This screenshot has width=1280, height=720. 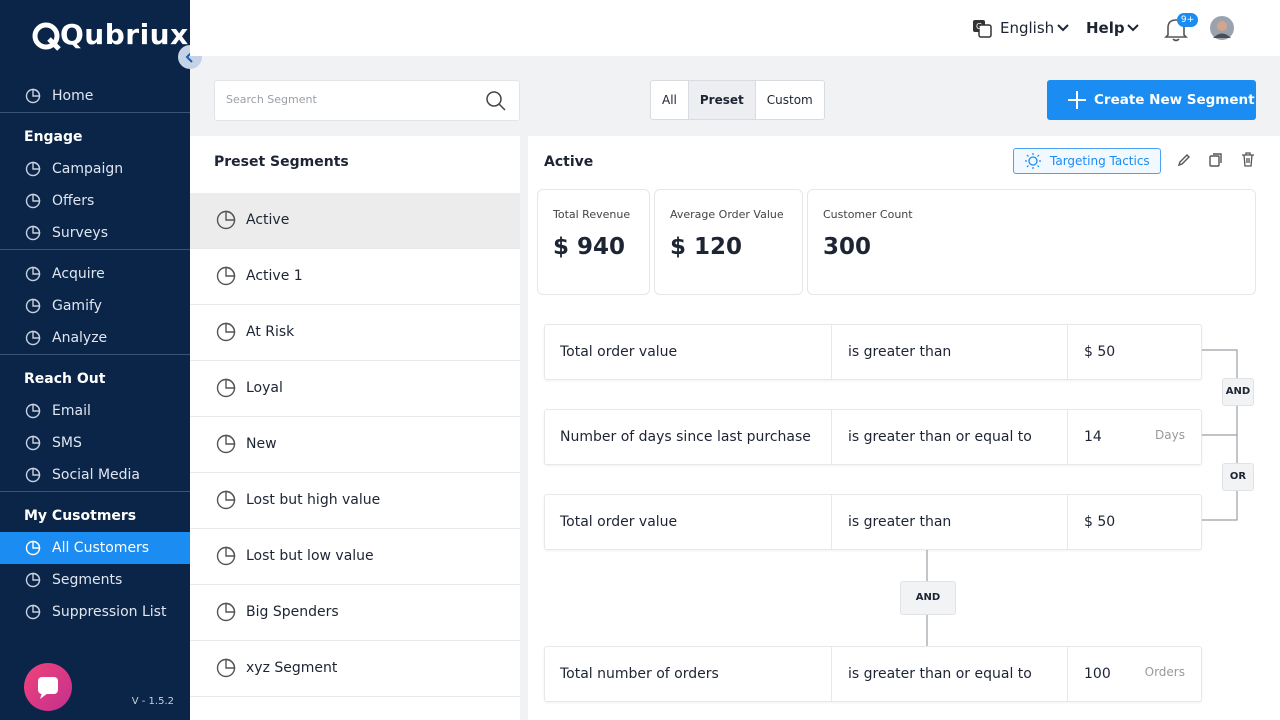 I want to click on create-button: Create New Segment, so click(x=1151, y=100).